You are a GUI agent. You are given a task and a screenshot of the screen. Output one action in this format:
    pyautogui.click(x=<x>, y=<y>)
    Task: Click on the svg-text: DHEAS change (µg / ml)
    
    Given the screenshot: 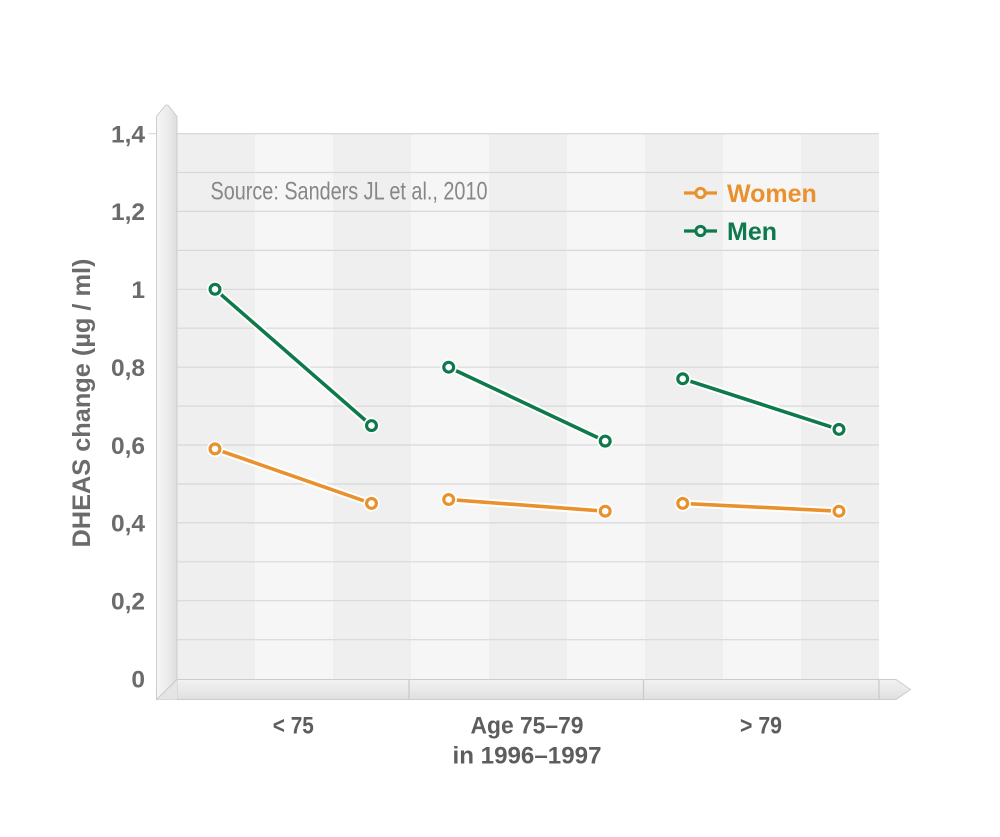 What is the action you would take?
    pyautogui.click(x=82, y=403)
    